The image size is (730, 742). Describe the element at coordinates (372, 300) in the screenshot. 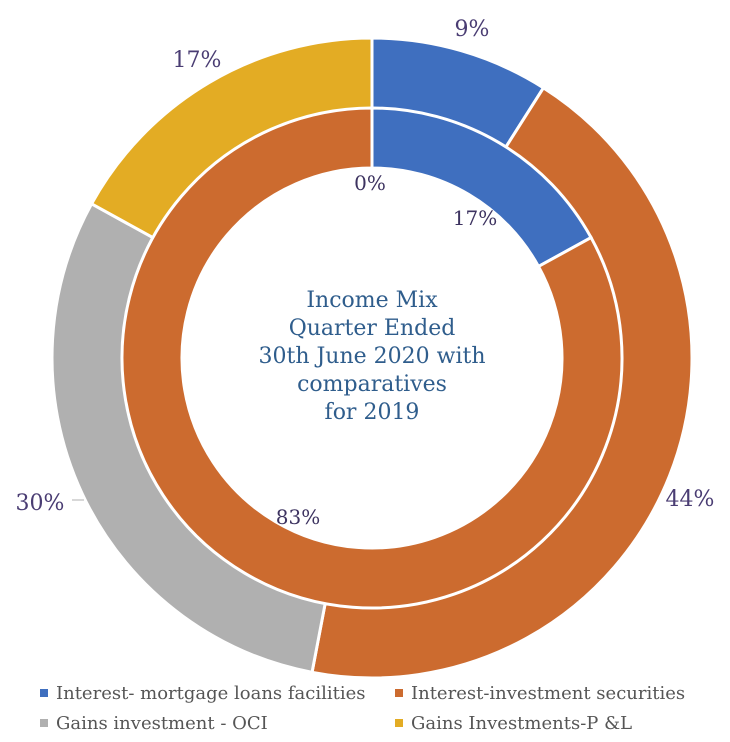

I see `chart-title-line-1: Income Mix` at that location.